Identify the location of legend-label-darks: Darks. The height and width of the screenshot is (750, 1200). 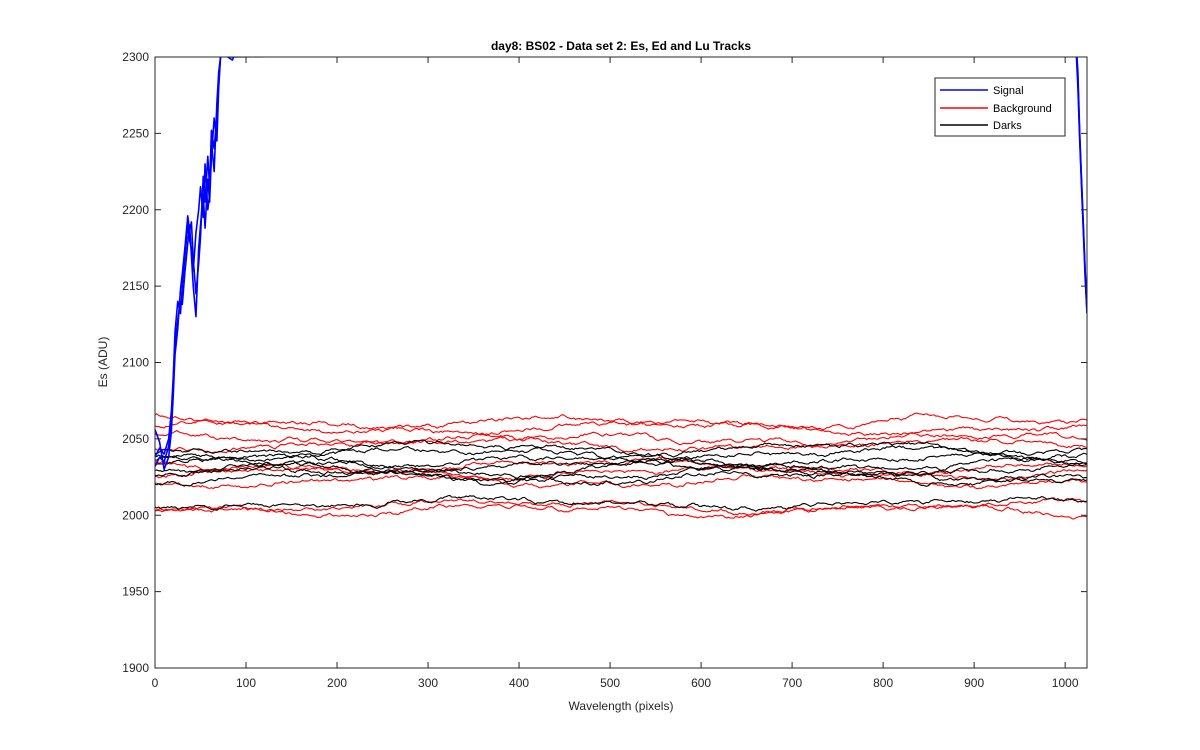
(1007, 126).